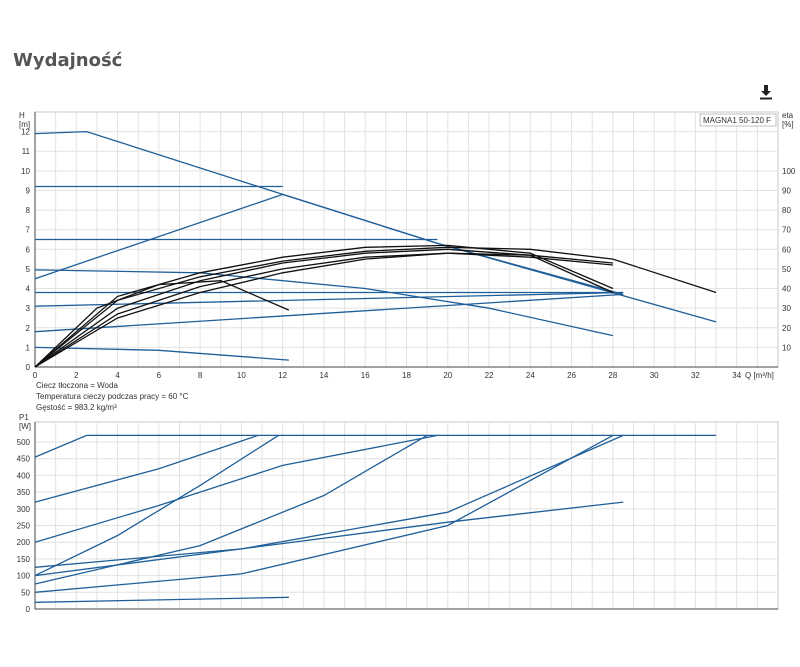 The height and width of the screenshot is (667, 800). What do you see at coordinates (282, 375) in the screenshot?
I see `x-tick-label: 12` at bounding box center [282, 375].